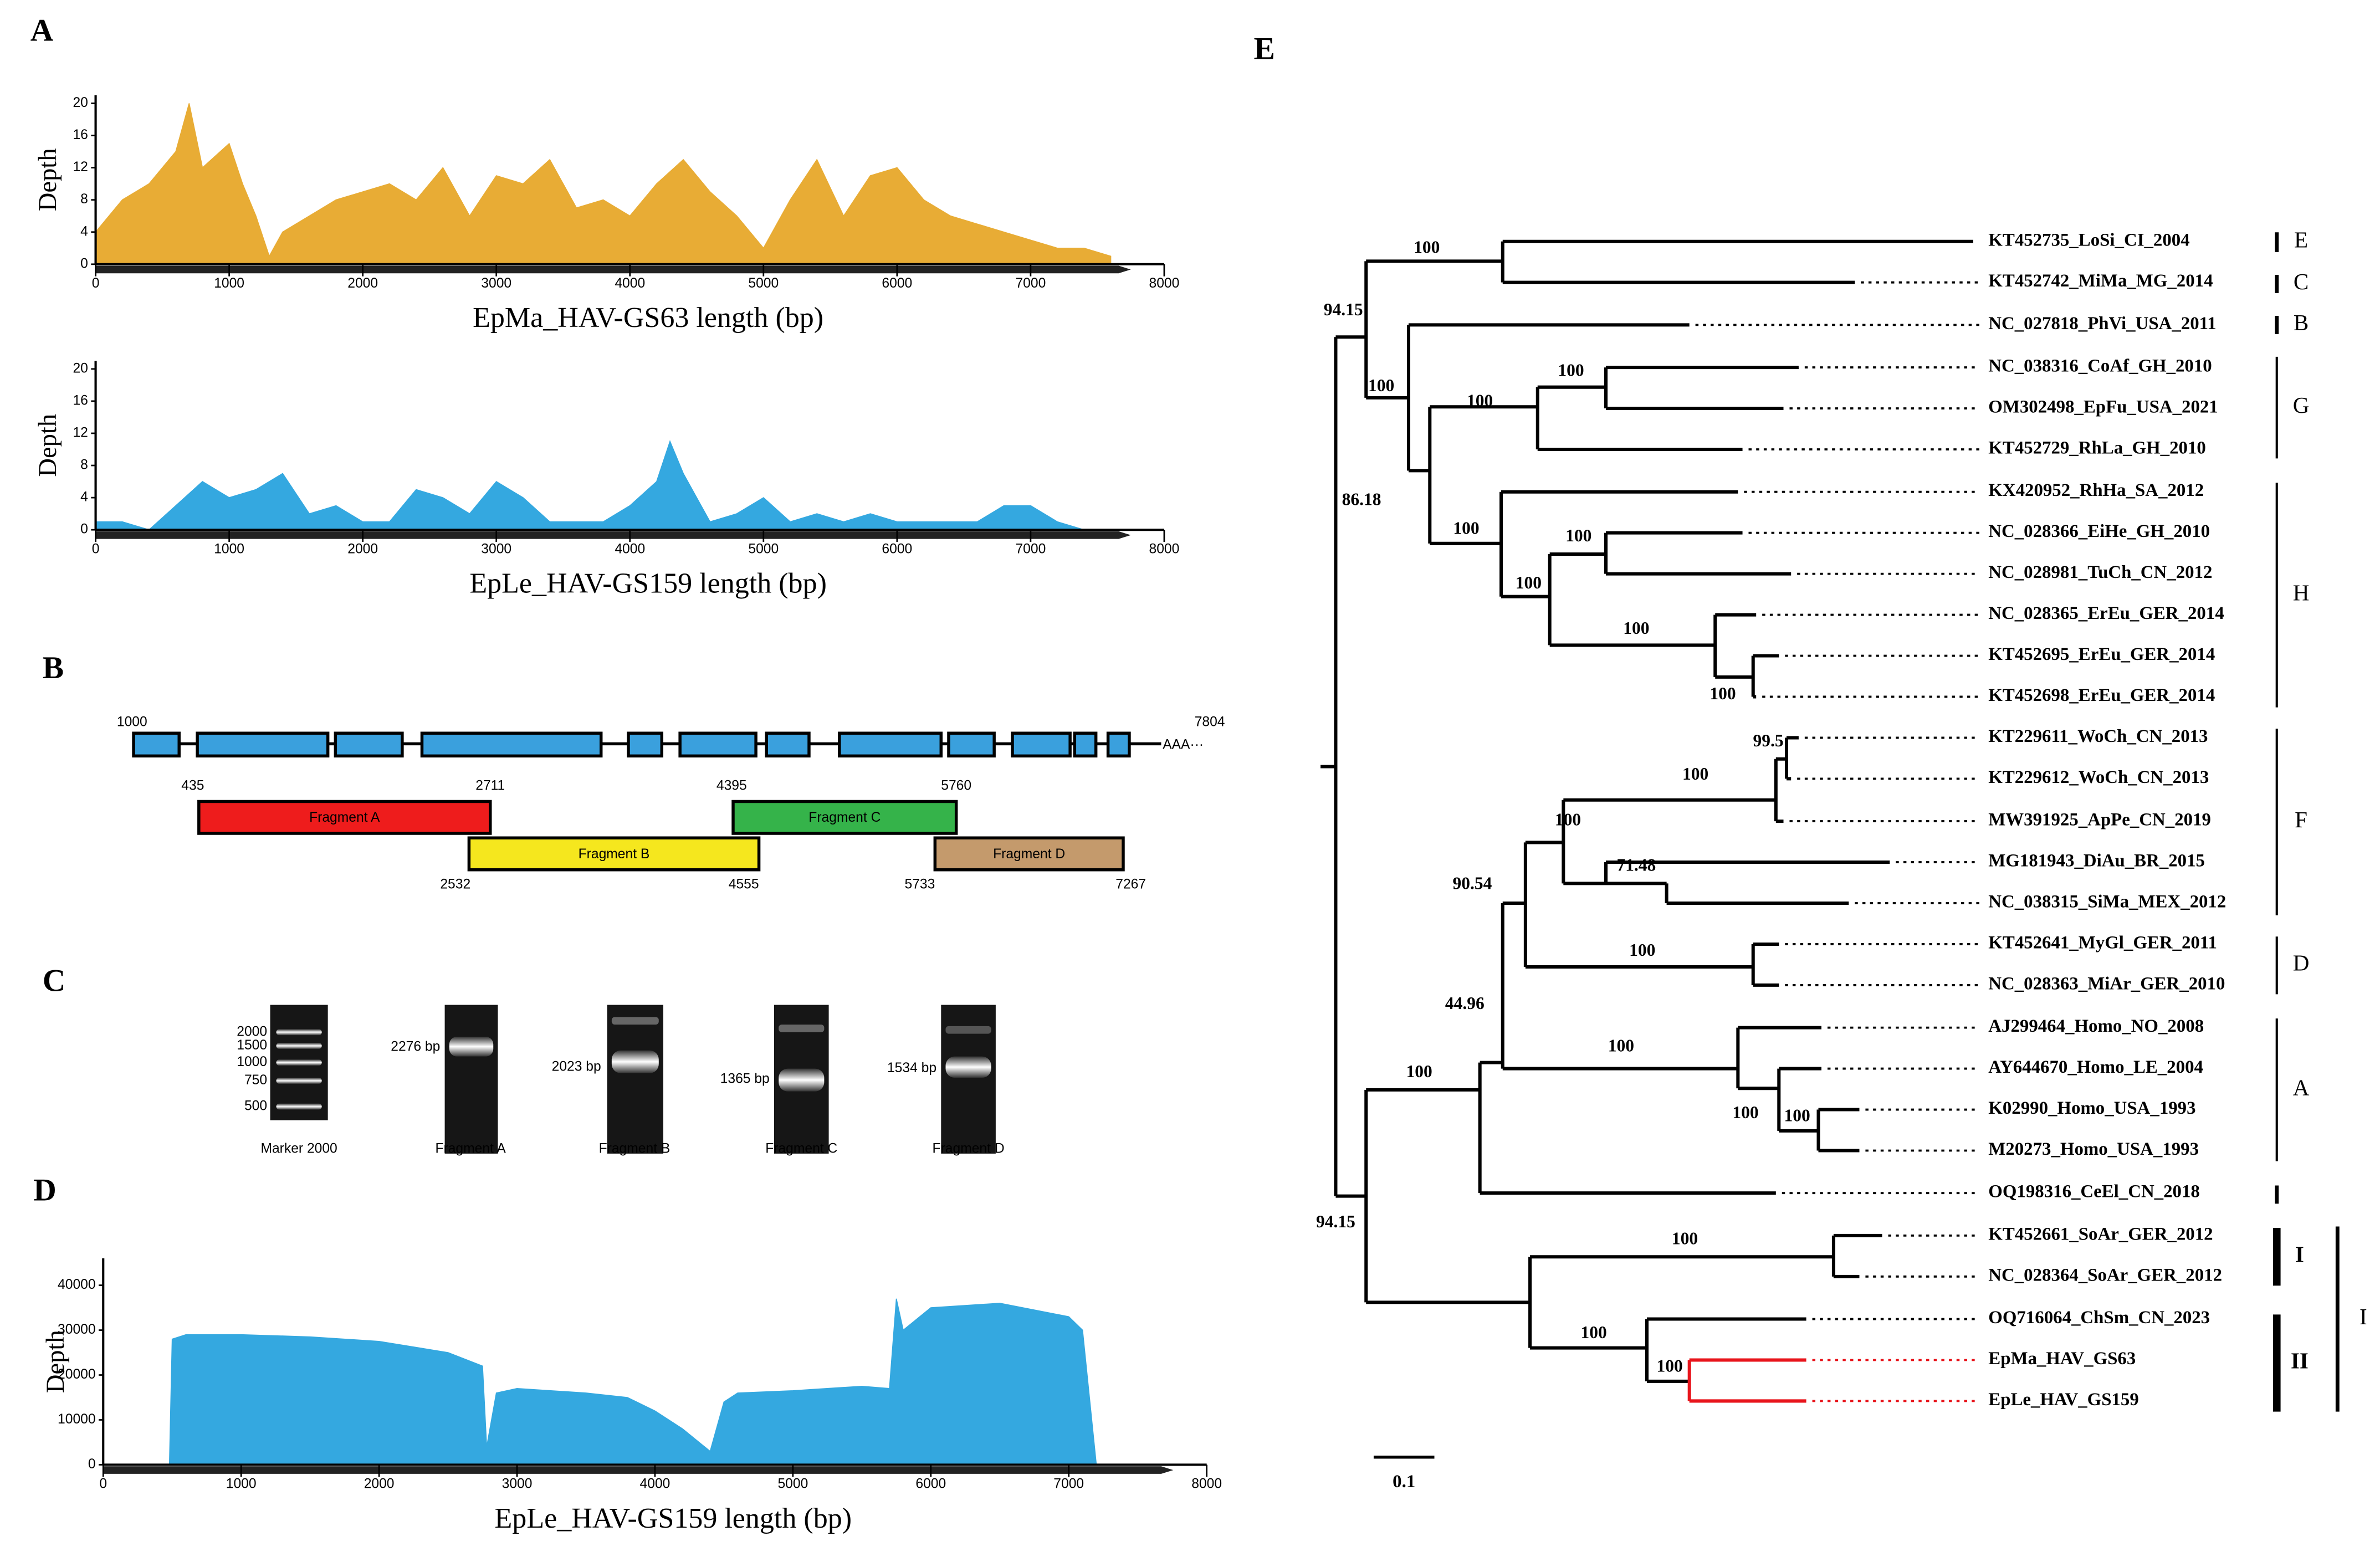 The image size is (2380, 1562). I want to click on x-tick-label: 3000, so click(496, 548).